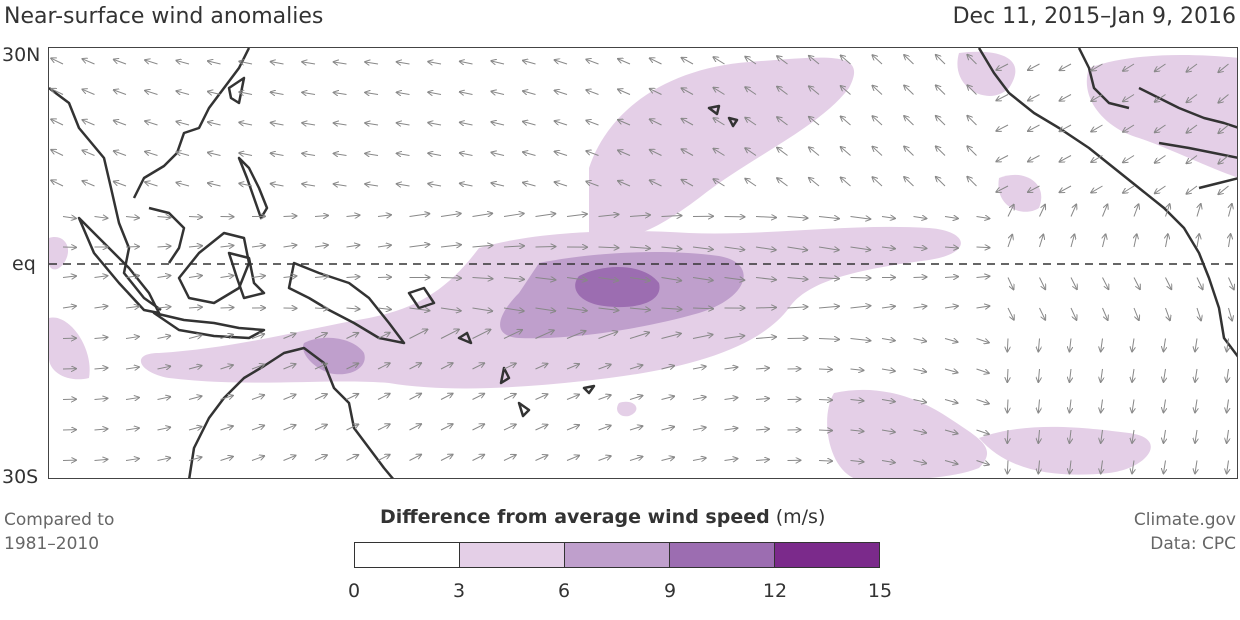  I want to click on date-range: Dec 11, 2015–Jan 9, 2016, so click(1094, 16).